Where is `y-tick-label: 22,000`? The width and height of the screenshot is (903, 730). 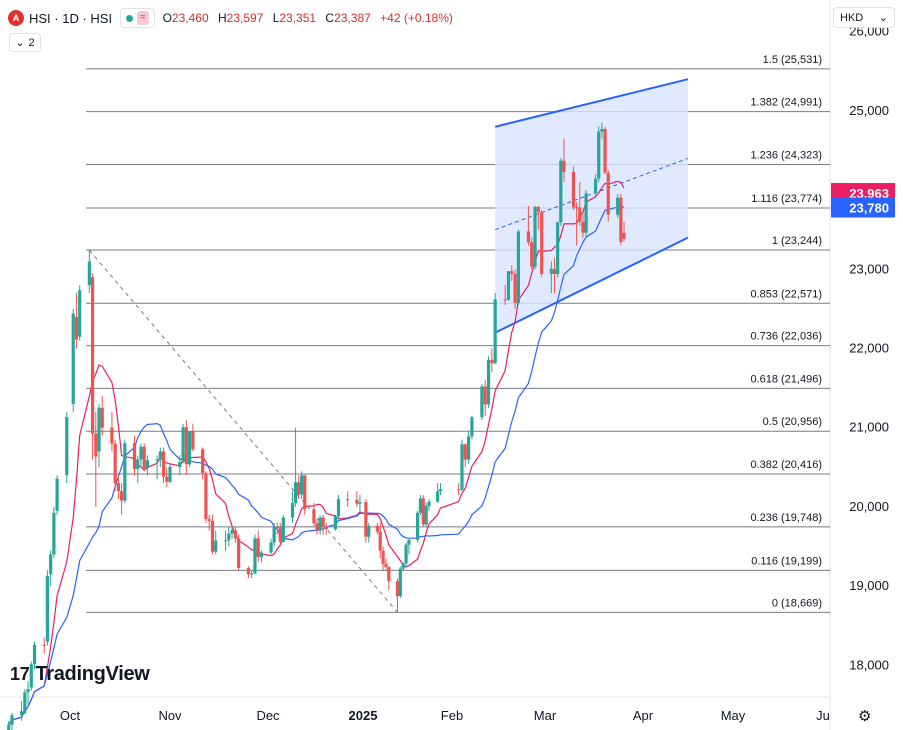
y-tick-label: 22,000 is located at coordinates (869, 348).